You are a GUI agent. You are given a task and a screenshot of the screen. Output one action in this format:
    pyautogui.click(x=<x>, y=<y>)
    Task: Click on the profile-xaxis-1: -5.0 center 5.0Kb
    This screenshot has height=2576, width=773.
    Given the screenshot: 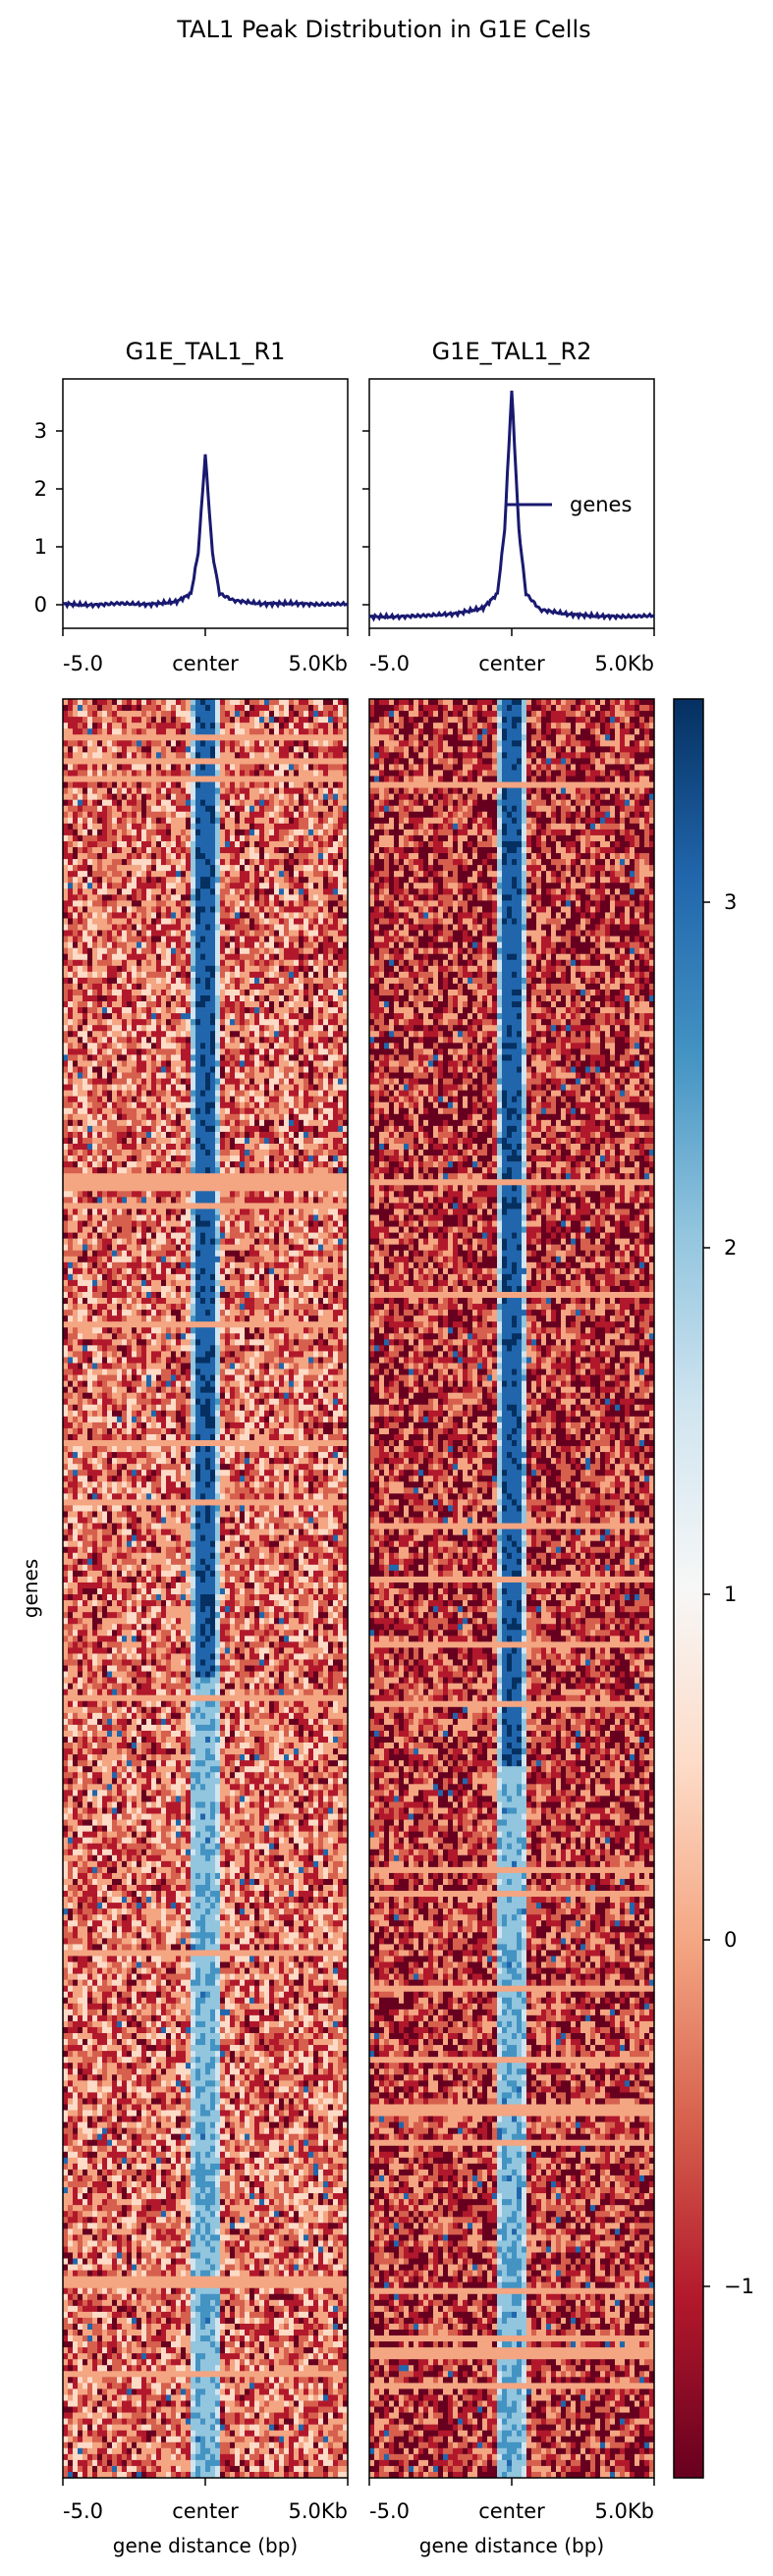 What is the action you would take?
    pyautogui.click(x=205, y=651)
    